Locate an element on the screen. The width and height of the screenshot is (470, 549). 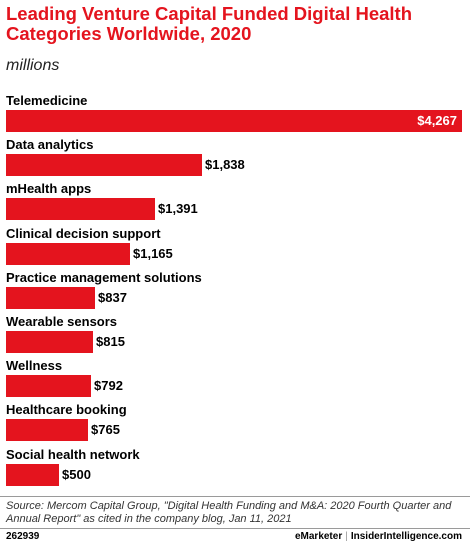
footer-brand: eMarketer | InsiderIntelligence.com is located at coordinates (378, 536).